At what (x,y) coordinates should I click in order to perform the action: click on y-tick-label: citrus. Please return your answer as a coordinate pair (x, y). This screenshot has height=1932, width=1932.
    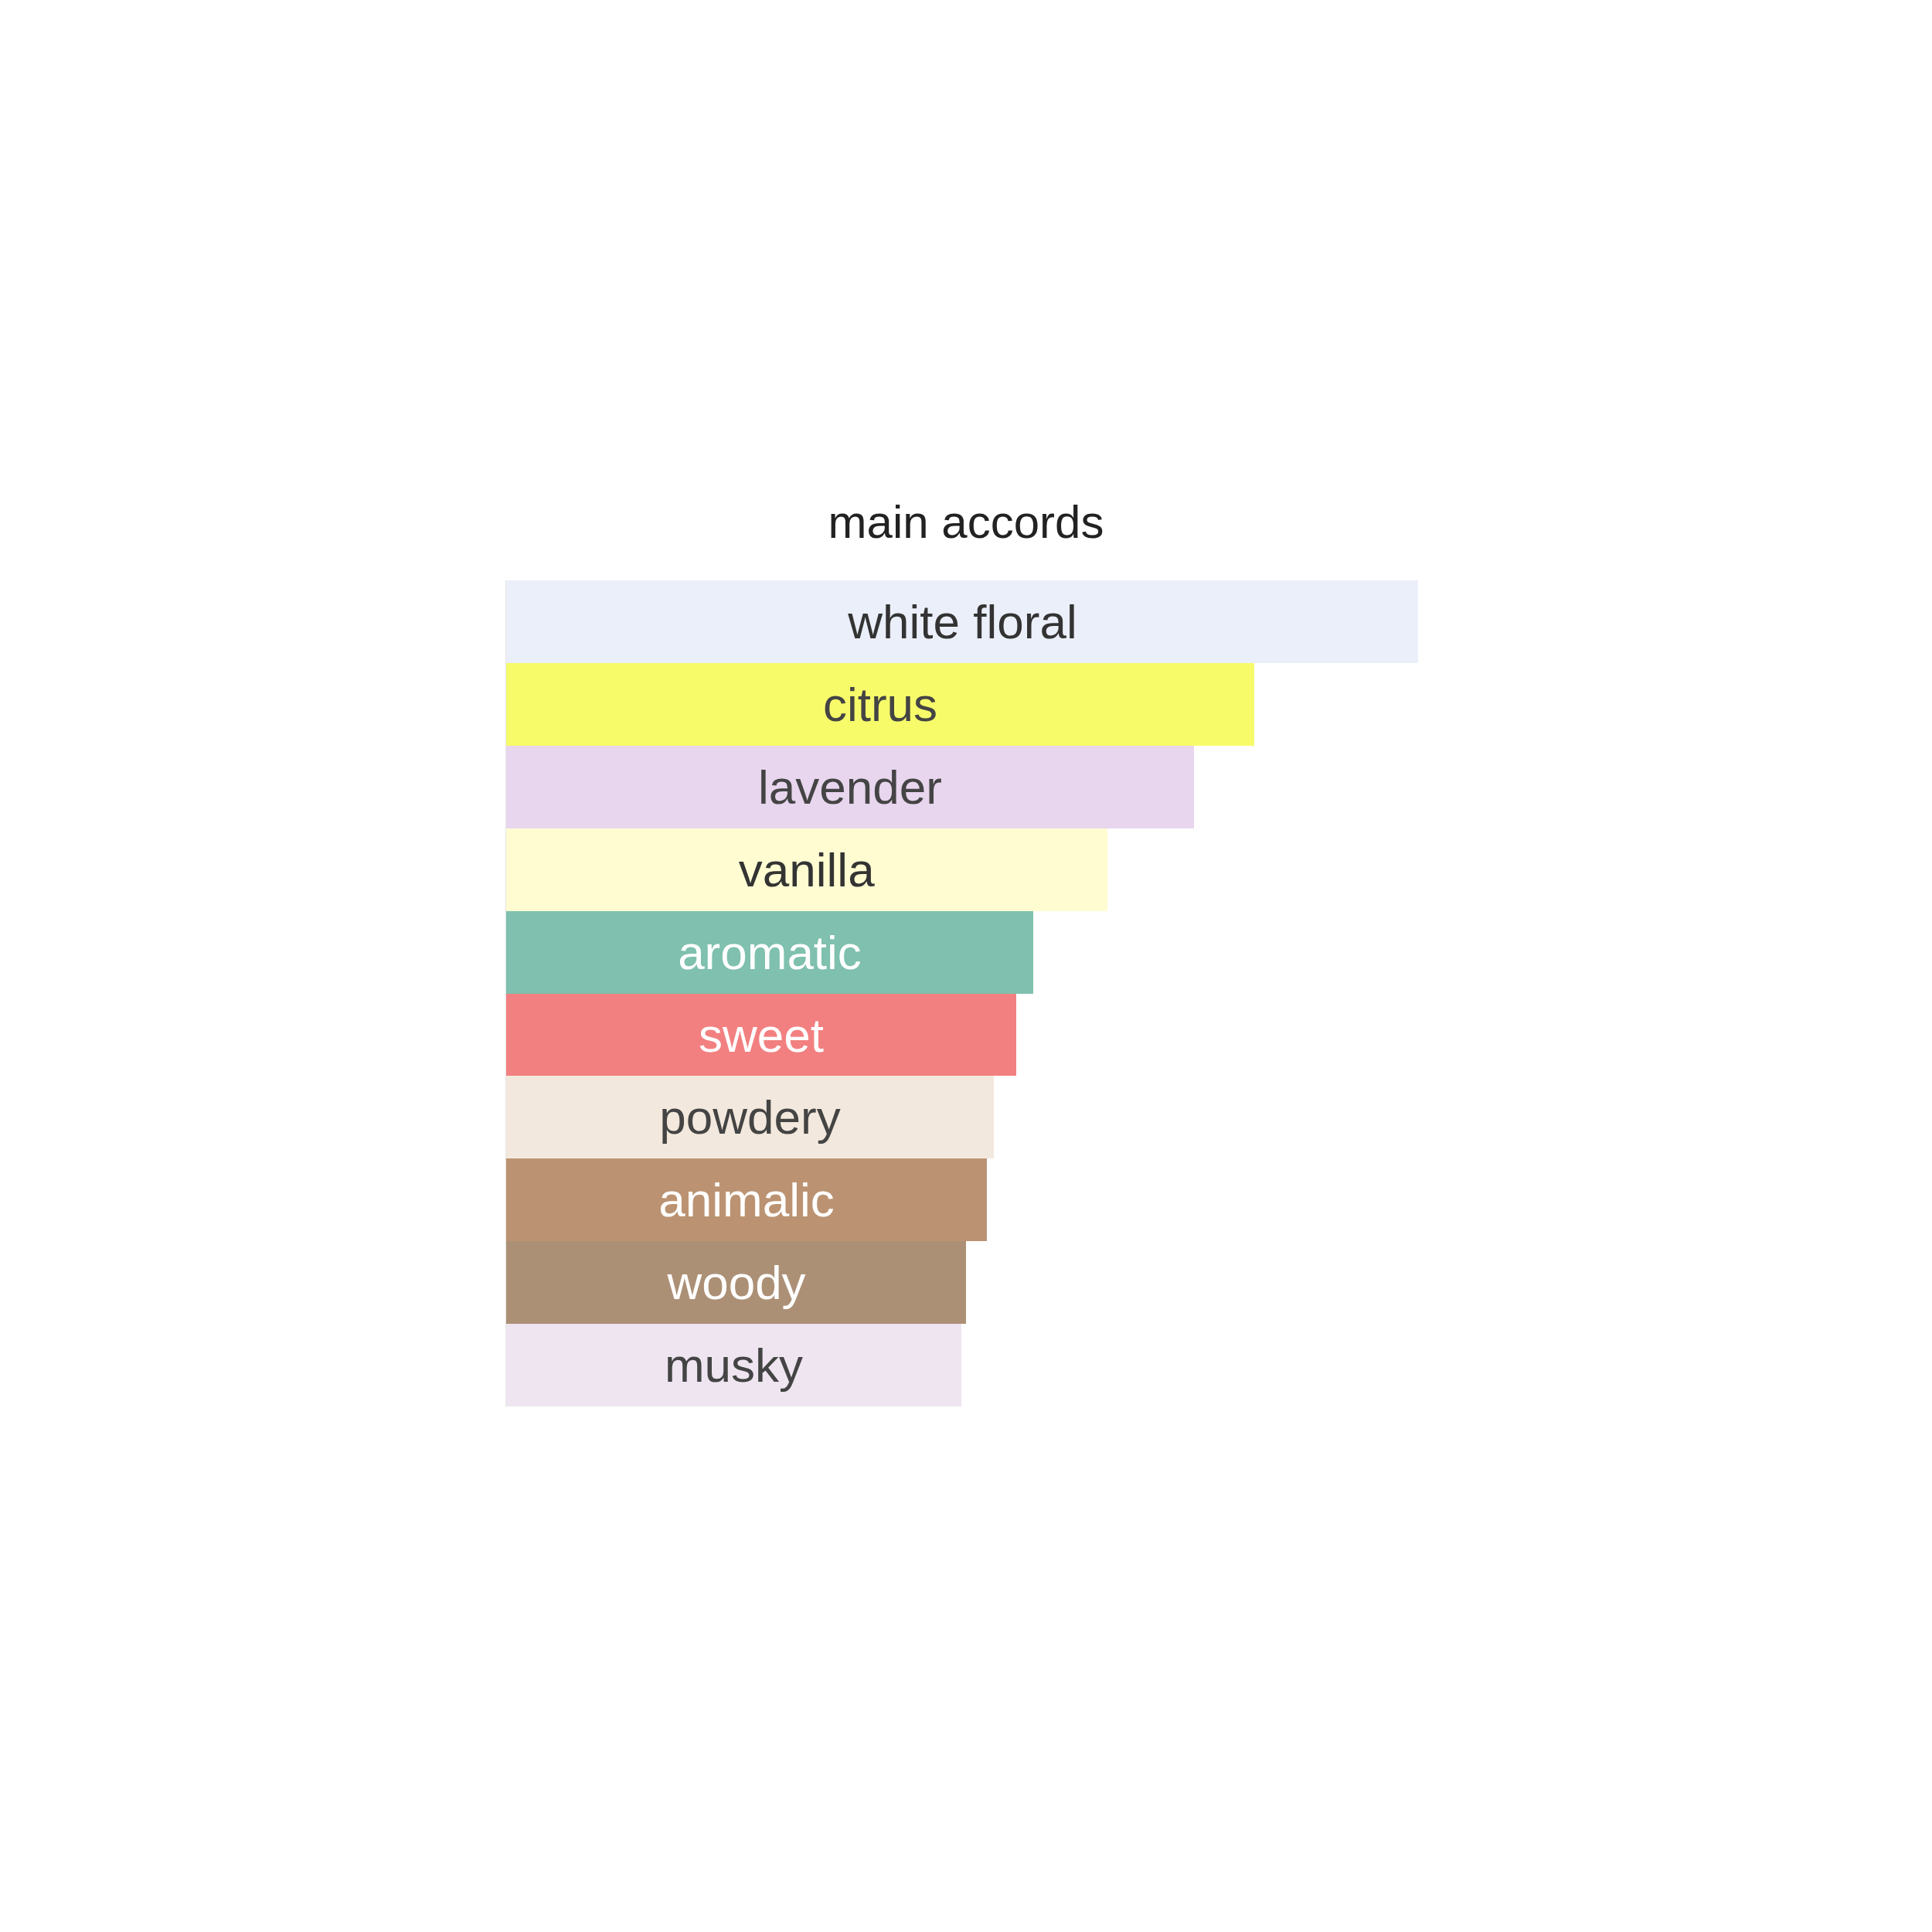
    Looking at the image, I should click on (880, 705).